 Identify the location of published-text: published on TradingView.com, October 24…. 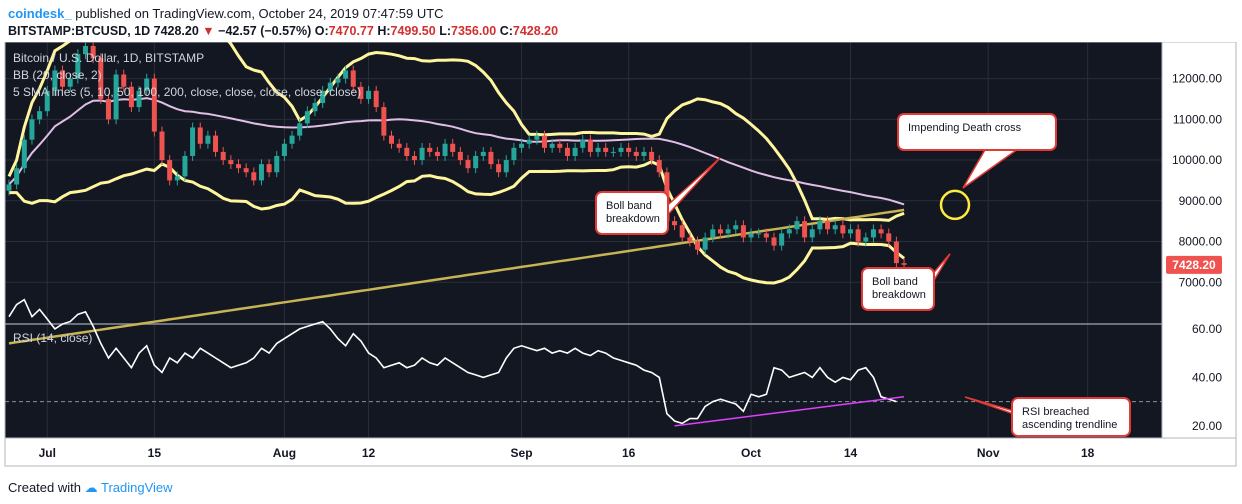
(259, 13).